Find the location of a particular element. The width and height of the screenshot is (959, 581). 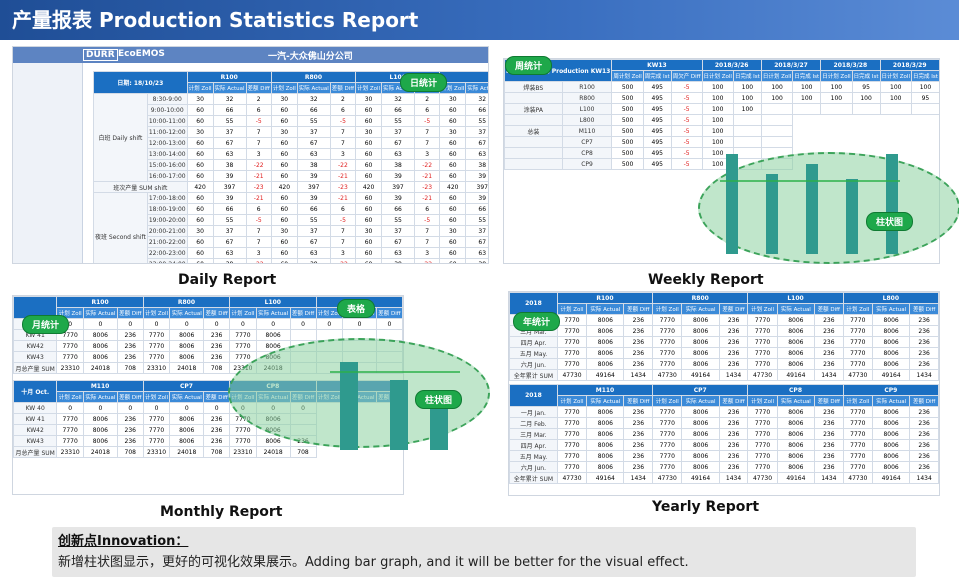

table-cell: 32 is located at coordinates (313, 99).